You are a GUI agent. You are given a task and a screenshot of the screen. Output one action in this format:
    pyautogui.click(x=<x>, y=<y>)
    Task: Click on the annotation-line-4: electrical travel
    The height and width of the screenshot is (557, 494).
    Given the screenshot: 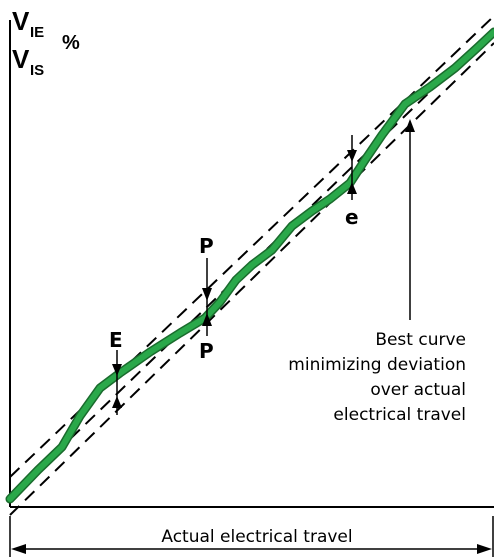 What is the action you would take?
    pyautogui.click(x=399, y=415)
    